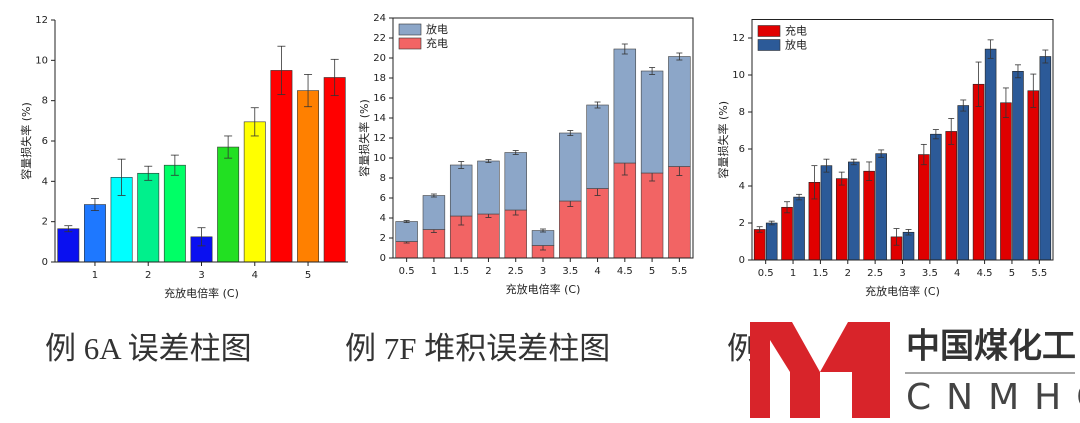 The height and width of the screenshot is (423, 1080). Describe the element at coordinates (875, 273) in the screenshot. I see `x-tick-label: 2.5` at that location.